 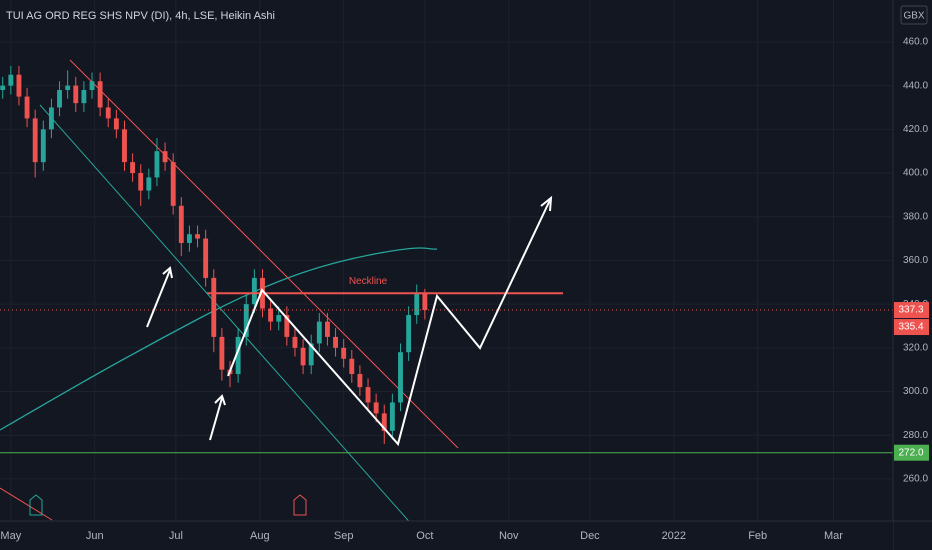 I want to click on y-tick-label: 400.0, so click(x=915, y=173).